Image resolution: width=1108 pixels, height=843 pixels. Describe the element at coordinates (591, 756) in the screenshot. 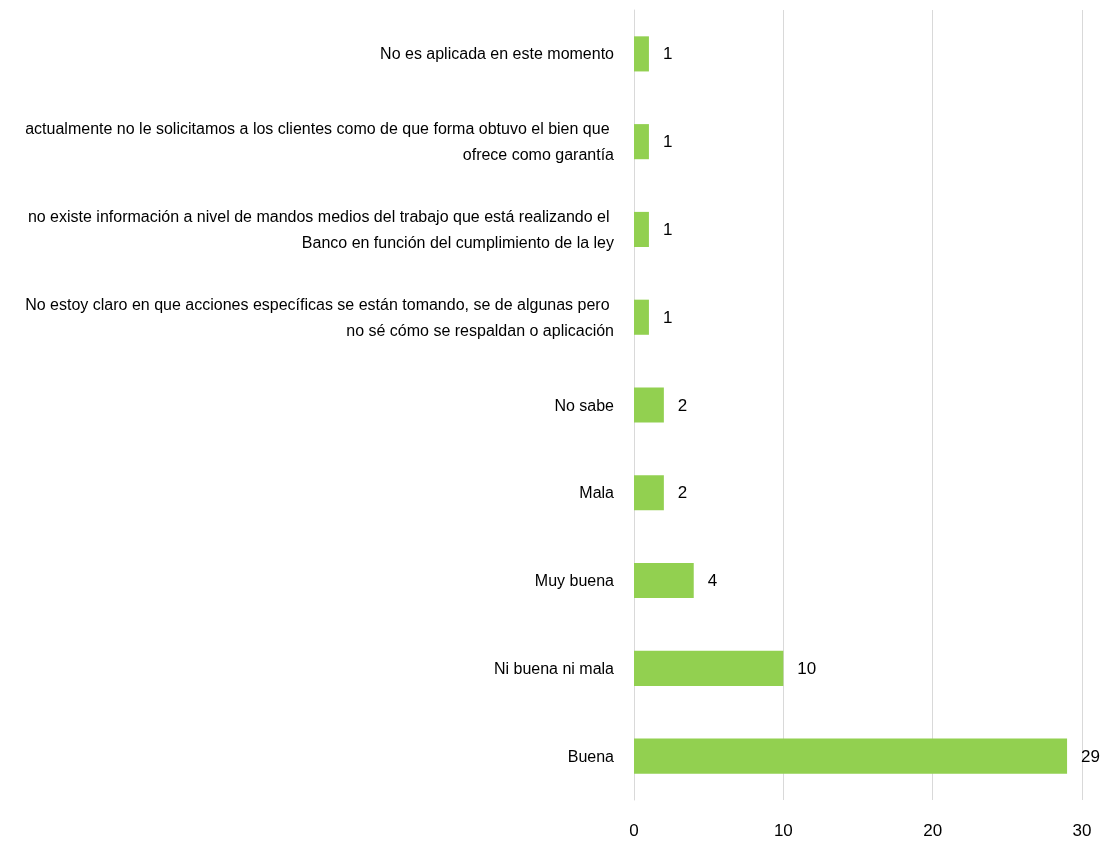

I see `y-tick-label: Buena` at that location.